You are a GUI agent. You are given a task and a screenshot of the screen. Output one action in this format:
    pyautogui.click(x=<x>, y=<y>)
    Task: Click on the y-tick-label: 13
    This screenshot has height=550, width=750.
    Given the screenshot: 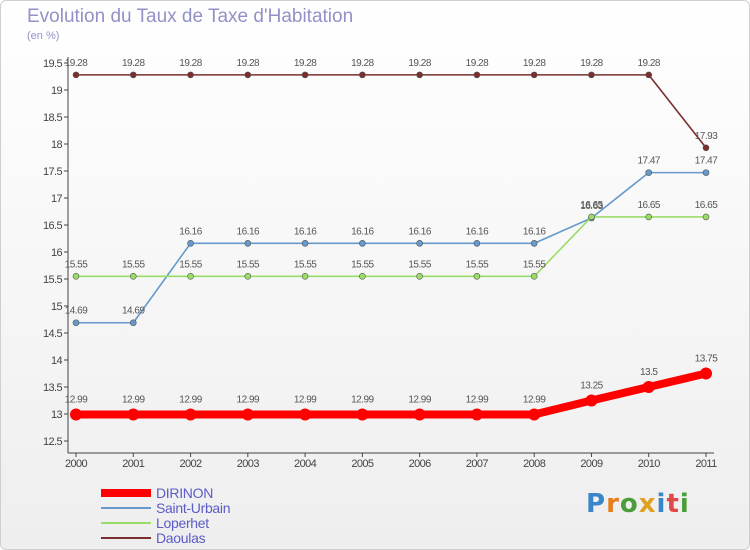 What is the action you would take?
    pyautogui.click(x=57, y=415)
    